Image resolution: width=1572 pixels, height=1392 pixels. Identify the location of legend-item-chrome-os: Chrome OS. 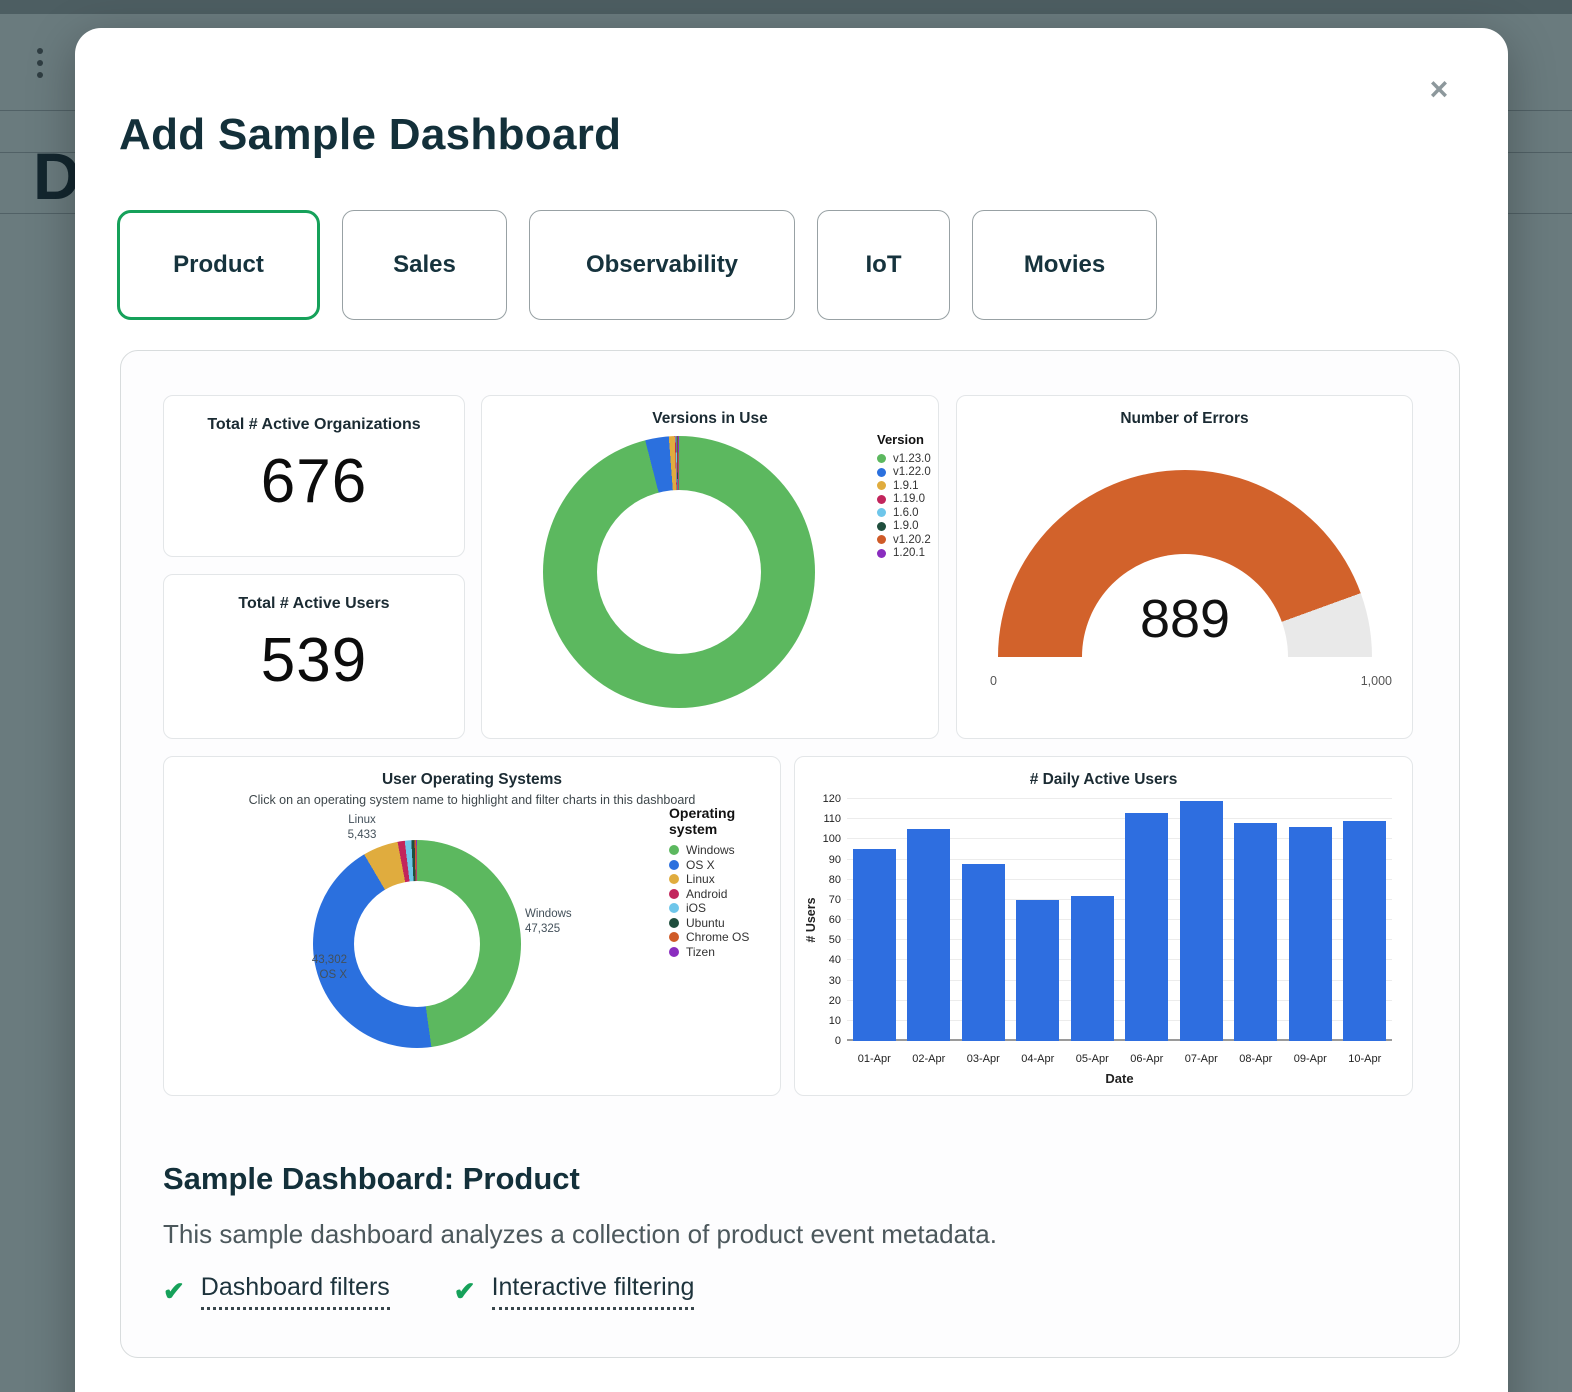
(724, 937).